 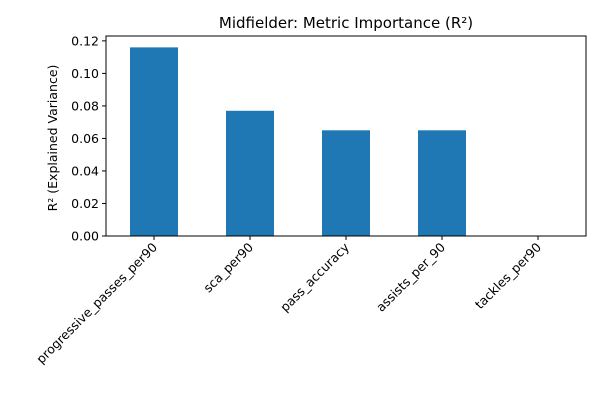 I want to click on x-tick-label: sca_per90, so click(x=228, y=267).